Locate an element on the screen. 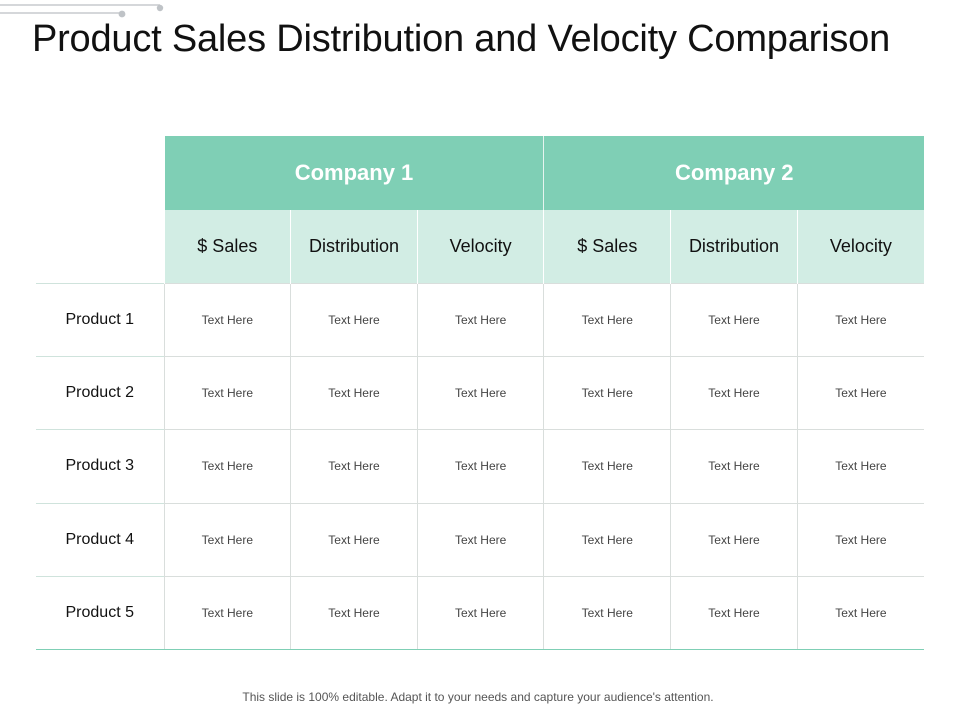 The image size is (960, 720). decorative-dot-top is located at coordinates (160, 8).